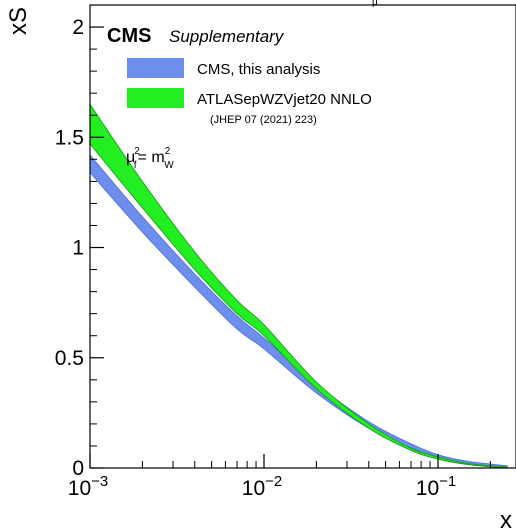 Image resolution: width=516 pixels, height=531 pixels. What do you see at coordinates (69, 137) in the screenshot?
I see `y-tick-label: 1.5` at bounding box center [69, 137].